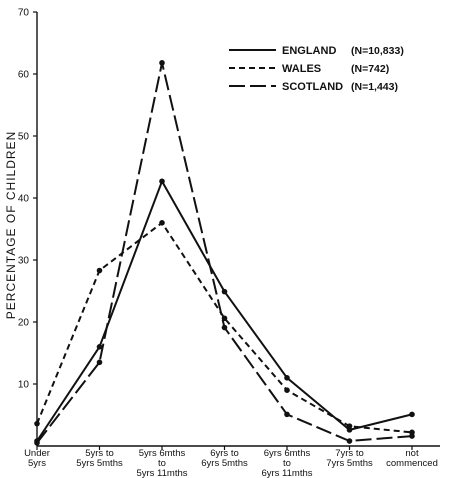 This screenshot has width=450, height=478. I want to click on legend-count-scotland: (N=1,443), so click(374, 87).